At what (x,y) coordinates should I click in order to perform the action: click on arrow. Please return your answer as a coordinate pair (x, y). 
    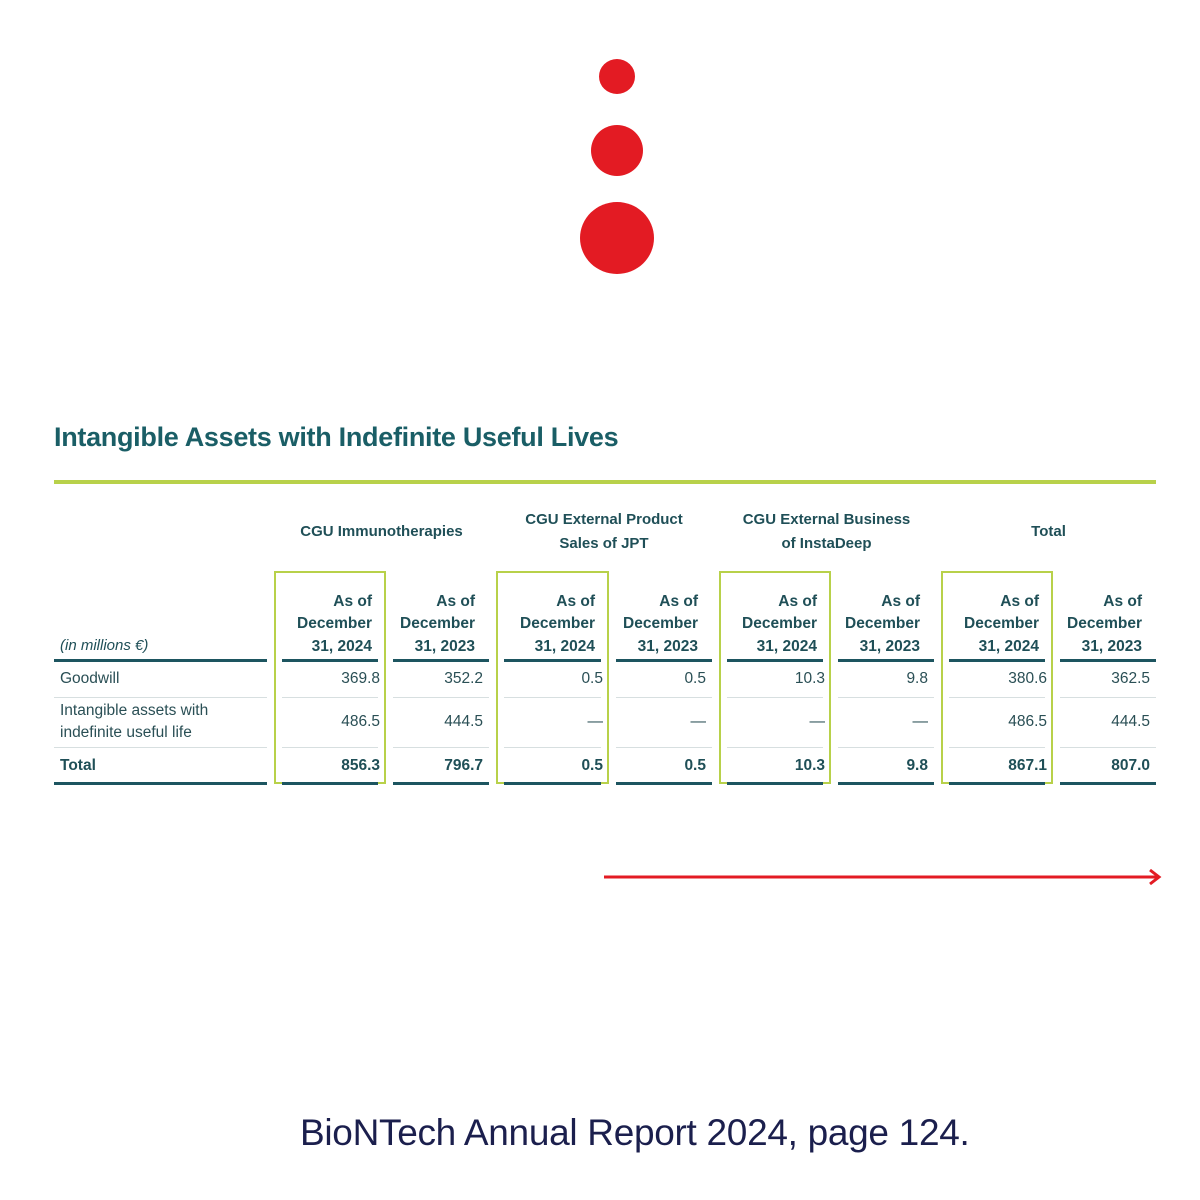
    Looking at the image, I should click on (883, 877).